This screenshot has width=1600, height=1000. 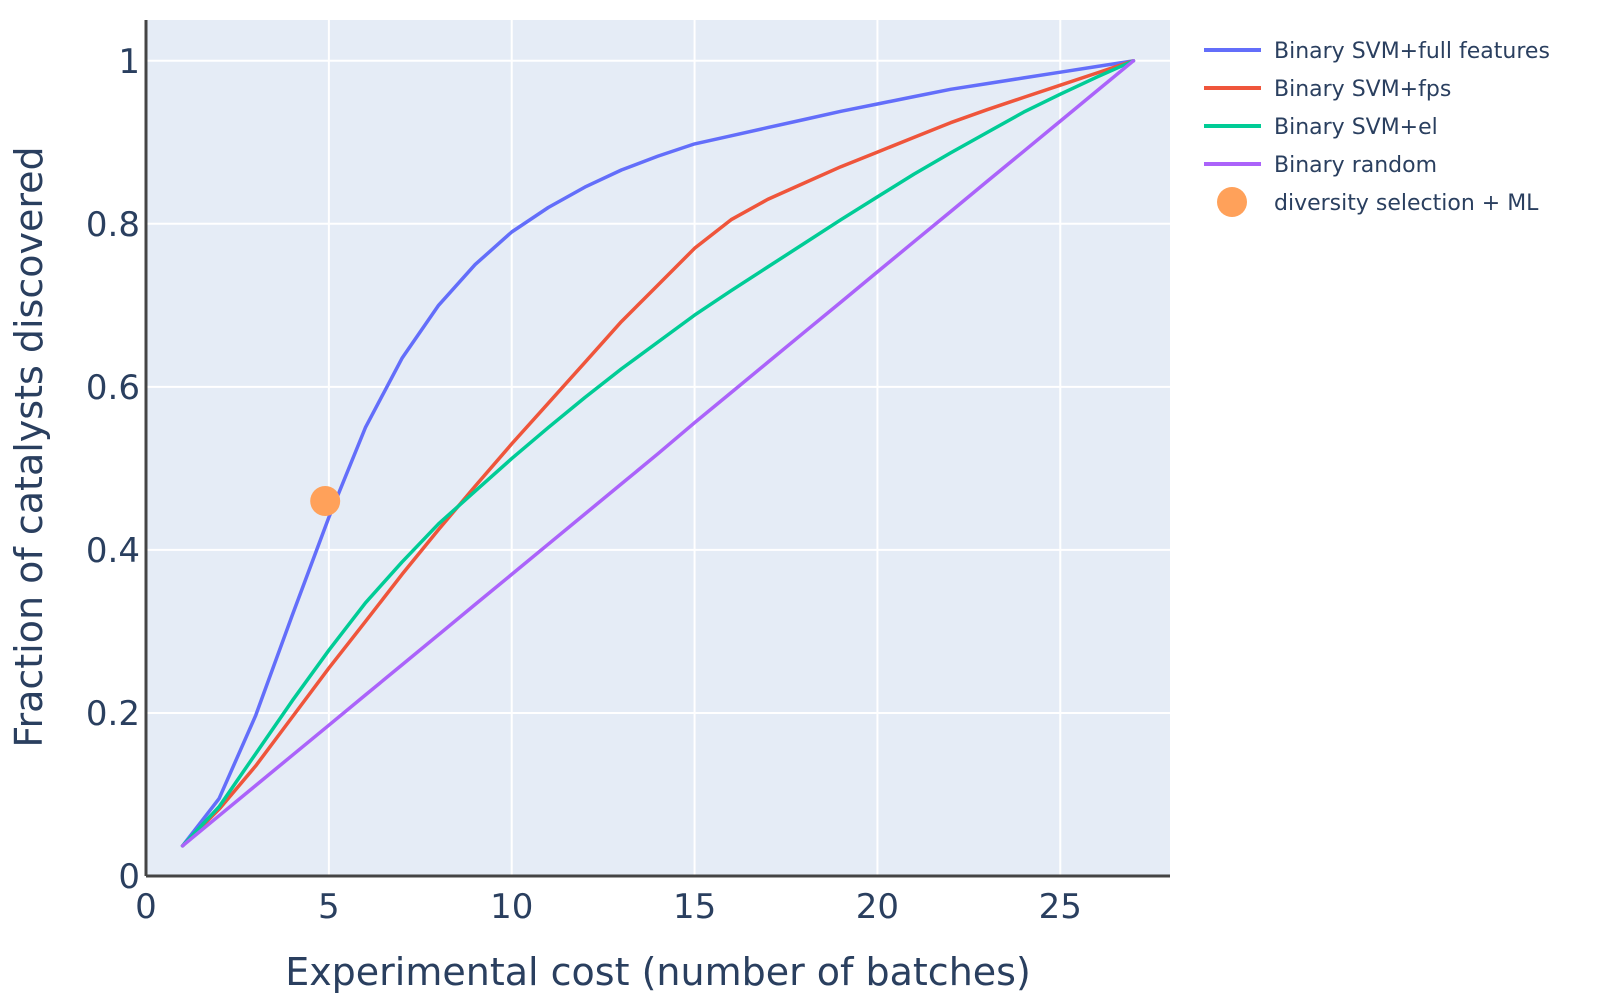 I want to click on legend-item: Binary SVM+fps, so click(x=1327, y=89).